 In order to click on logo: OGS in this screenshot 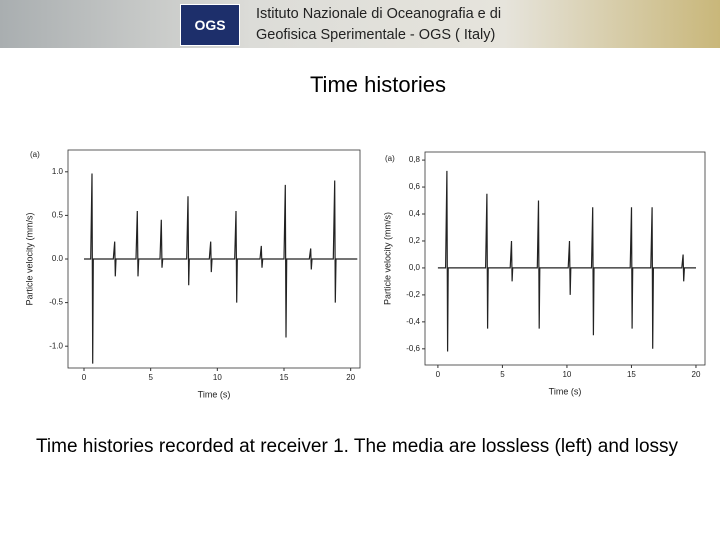, I will do `click(210, 25)`.